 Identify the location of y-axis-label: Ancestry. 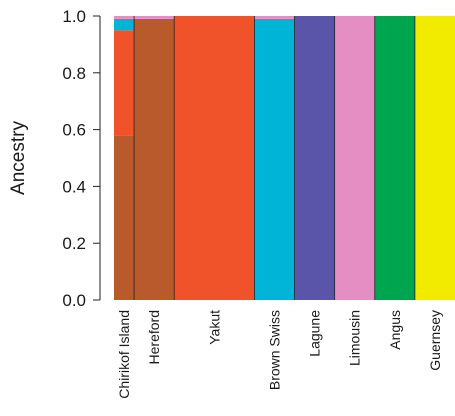
(18, 158).